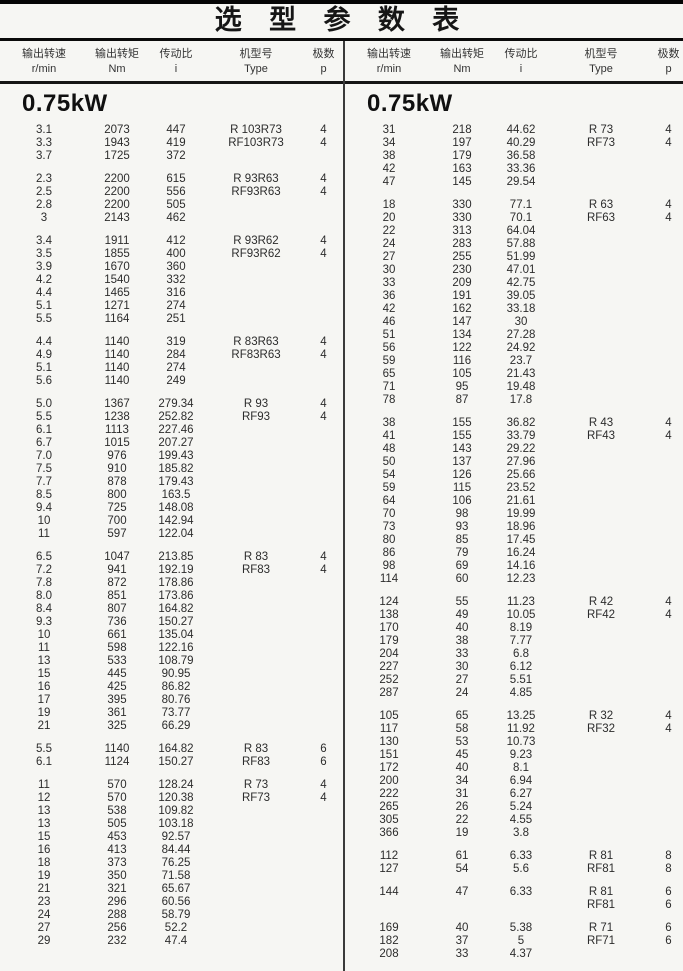 This screenshot has height=971, width=683. What do you see at coordinates (171, 824) in the screenshot?
I see `table-row: 13 505 103.18` at bounding box center [171, 824].